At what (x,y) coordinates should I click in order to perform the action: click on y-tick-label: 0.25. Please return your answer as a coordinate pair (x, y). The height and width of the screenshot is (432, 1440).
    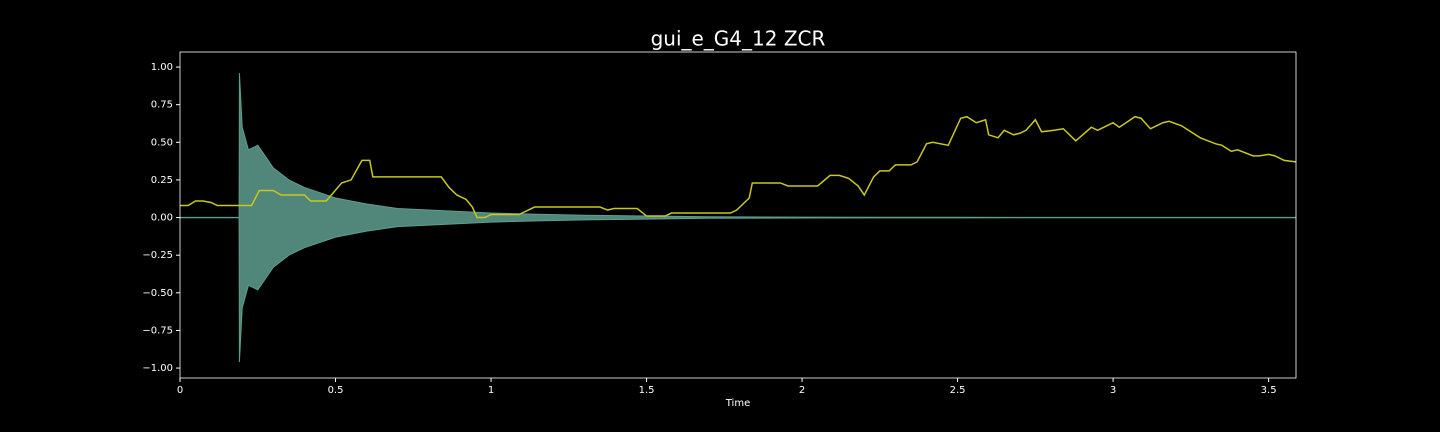
    Looking at the image, I should click on (162, 180).